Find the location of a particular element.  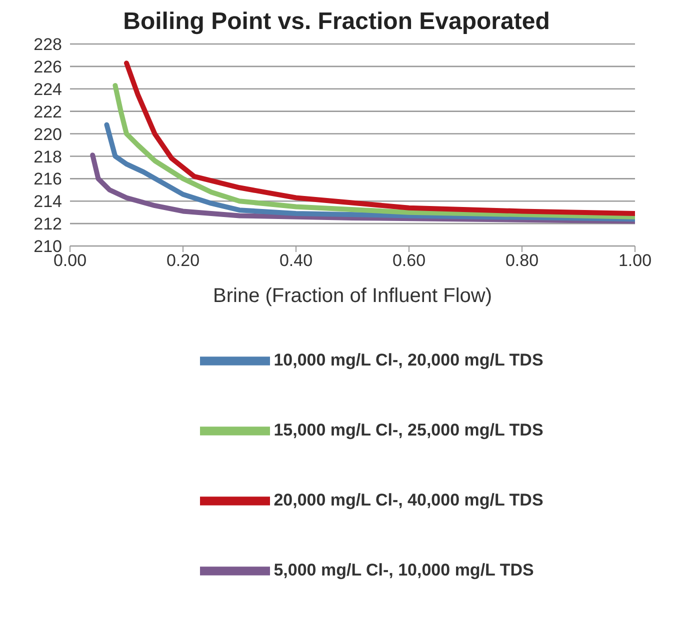

x-tick-label: 0.80 is located at coordinates (522, 260).